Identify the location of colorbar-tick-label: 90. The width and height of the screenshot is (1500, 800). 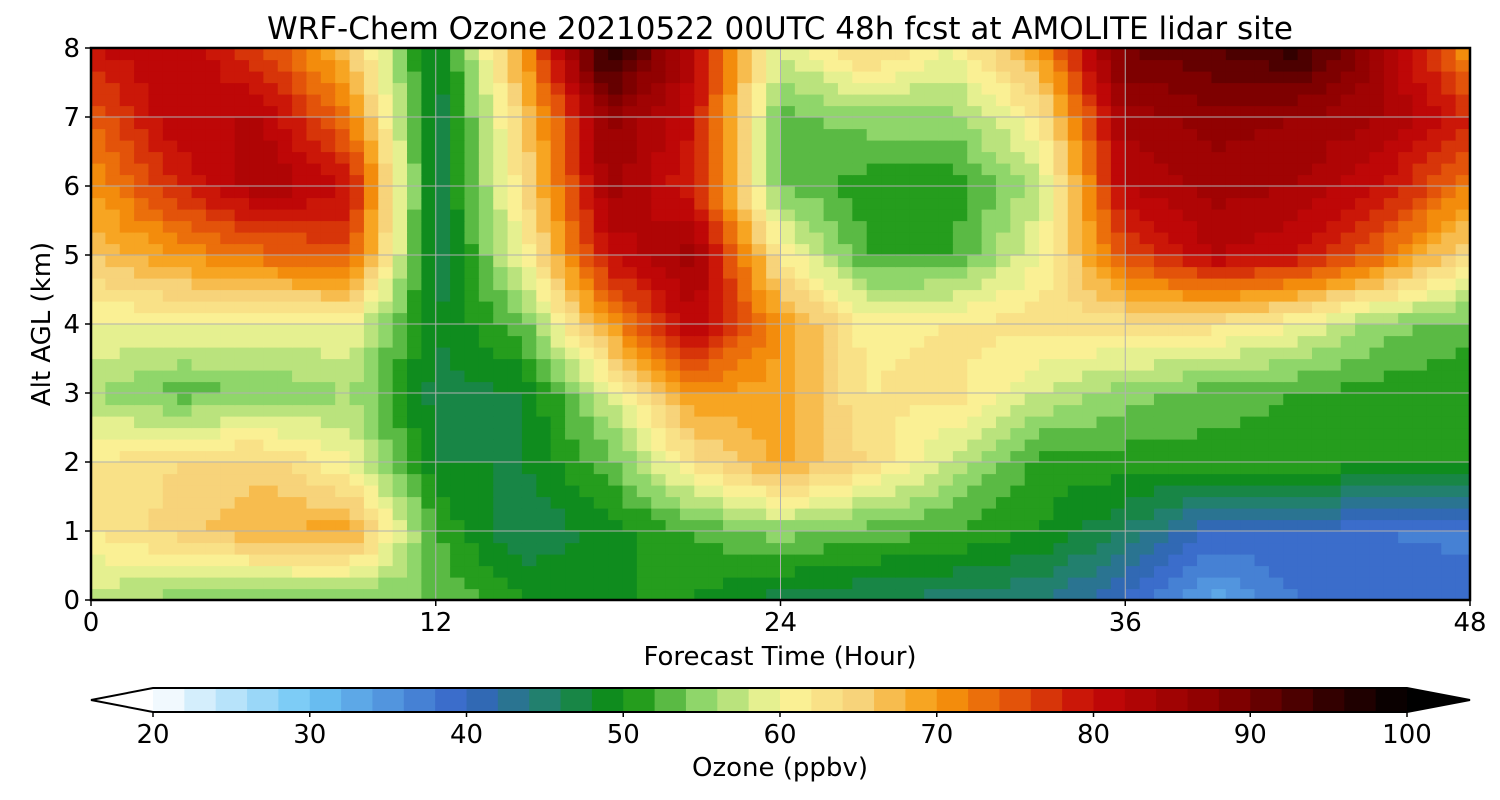
(1250, 735).